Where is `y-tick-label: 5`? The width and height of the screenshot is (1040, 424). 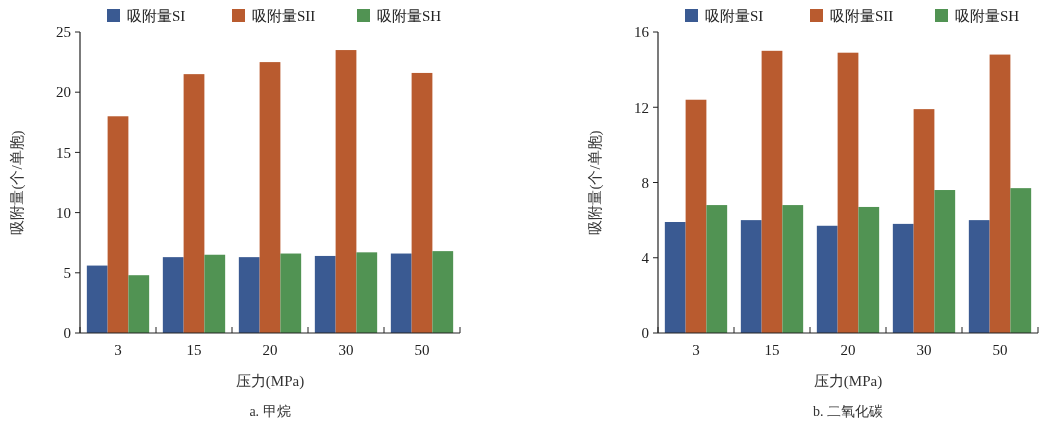
y-tick-label: 5 is located at coordinates (67, 273).